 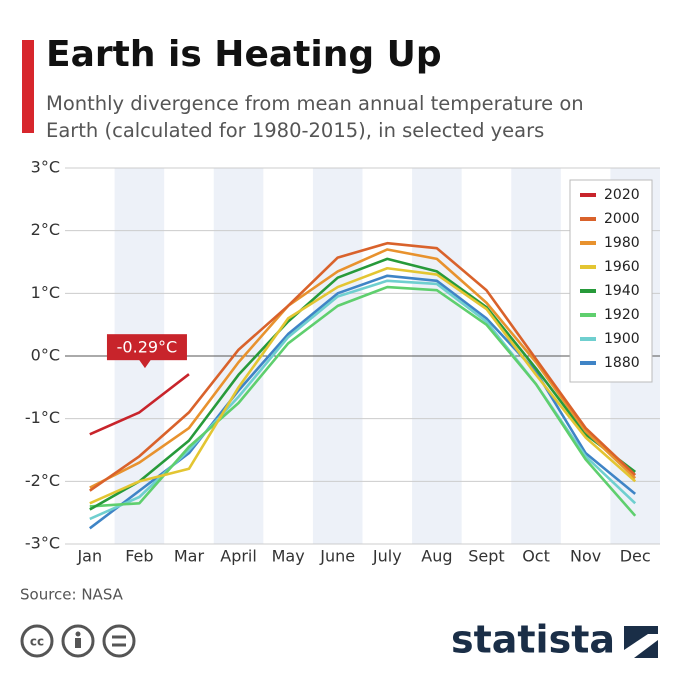 I want to click on data-label-text: -0.29°C, so click(x=147, y=347).